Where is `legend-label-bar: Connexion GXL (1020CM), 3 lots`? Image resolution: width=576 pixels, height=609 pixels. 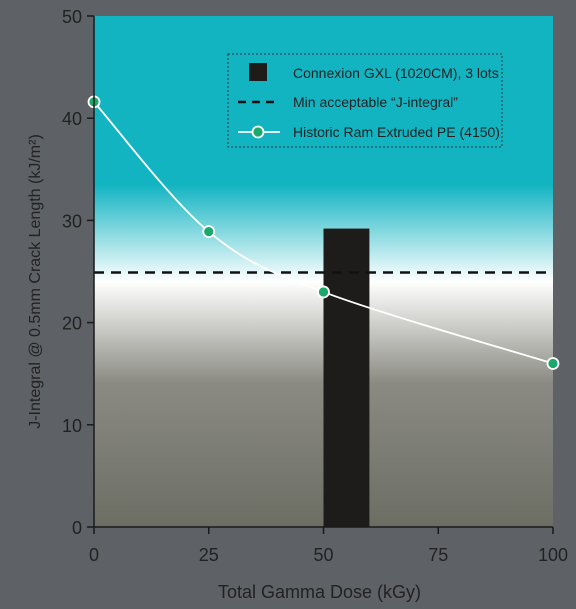 legend-label-bar: Connexion GXL (1020CM), 3 lots is located at coordinates (396, 73).